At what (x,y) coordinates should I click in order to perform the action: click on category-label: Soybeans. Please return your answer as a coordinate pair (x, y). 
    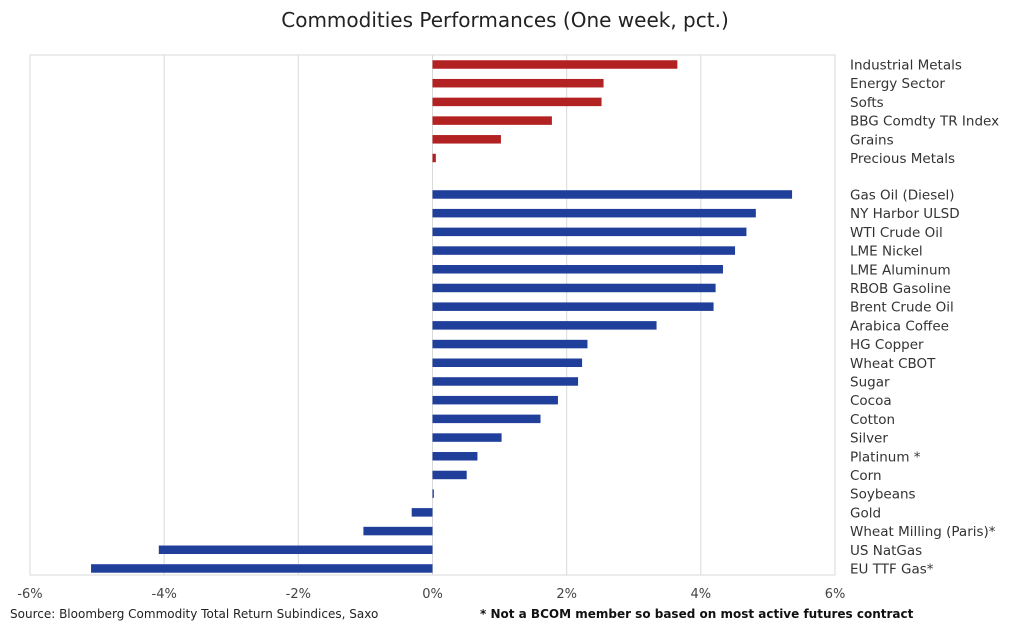
    Looking at the image, I should click on (883, 495).